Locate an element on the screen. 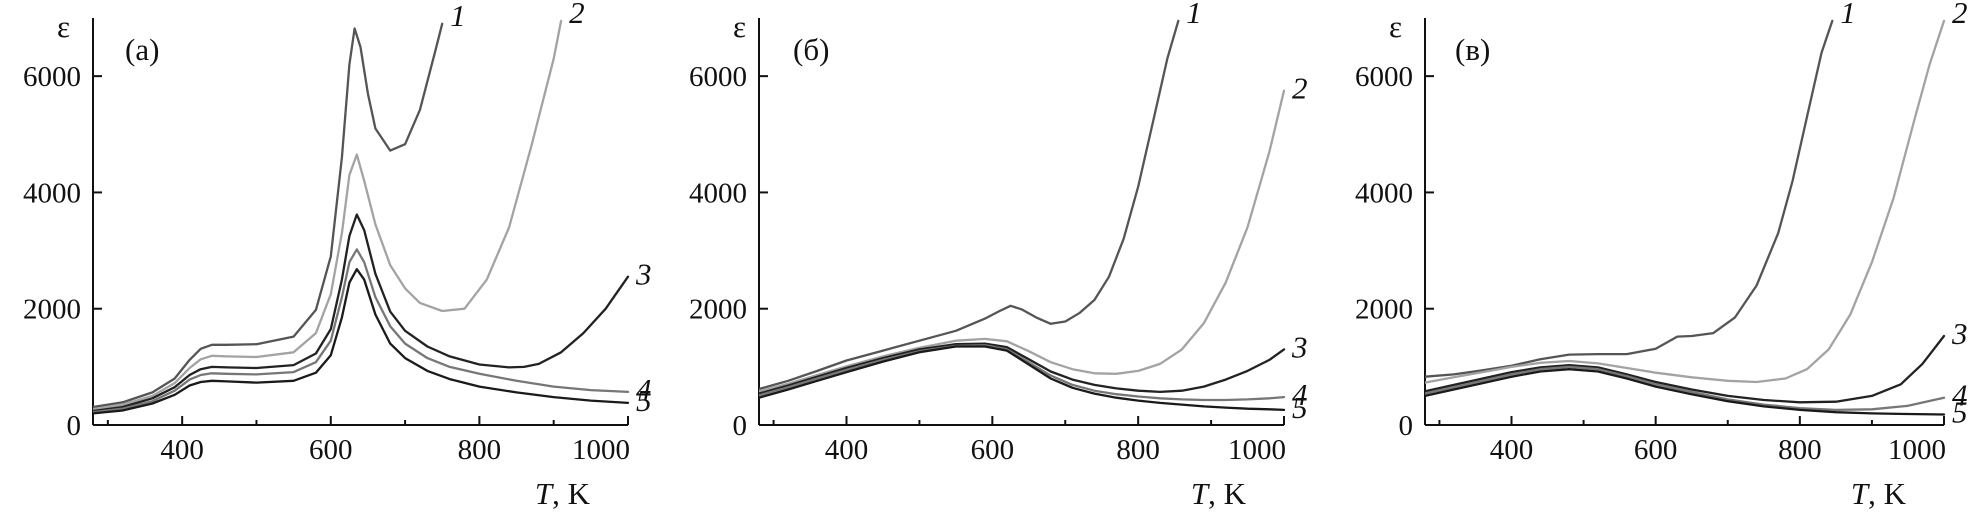  panel-label: (в) is located at coordinates (1472, 49).